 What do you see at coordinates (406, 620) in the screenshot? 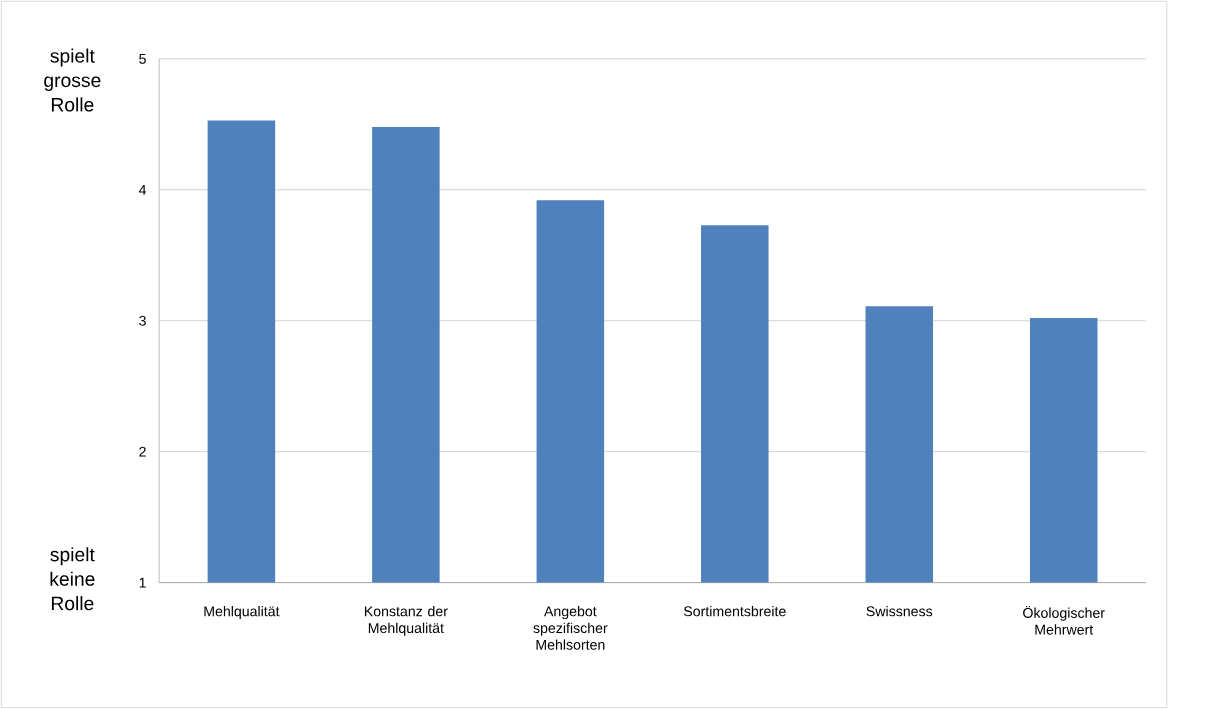
I see `x-tick-label: Konstanz der Mehlqualität` at bounding box center [406, 620].